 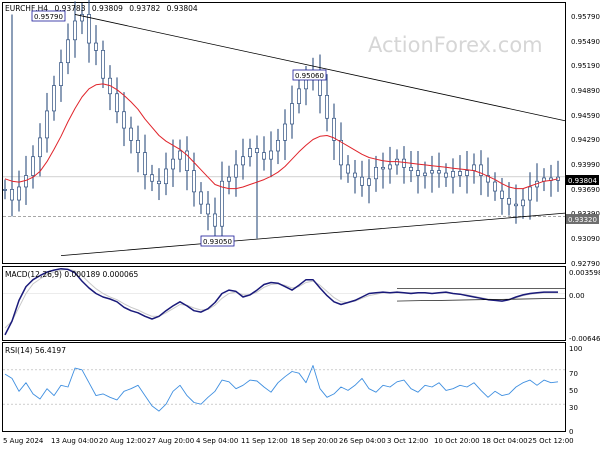 What do you see at coordinates (585, 140) in the screenshot?
I see `price-tick-label: 0.94290` at bounding box center [585, 140].